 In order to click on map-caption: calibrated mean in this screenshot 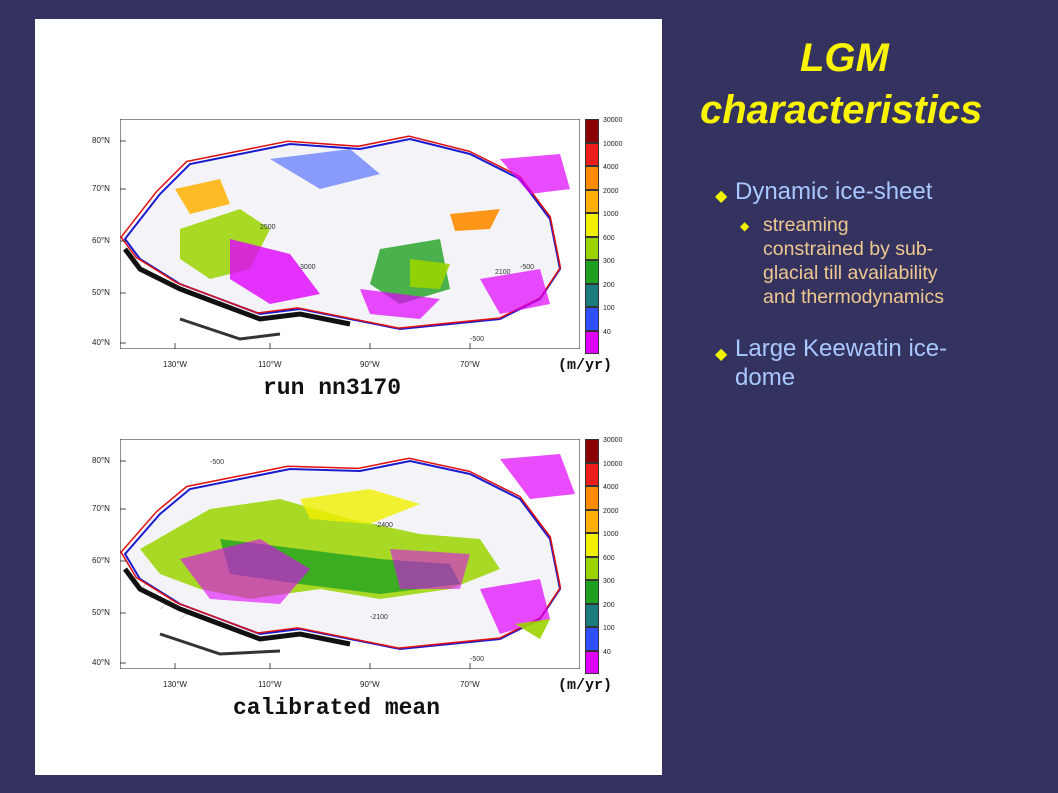, I will do `click(337, 708)`.